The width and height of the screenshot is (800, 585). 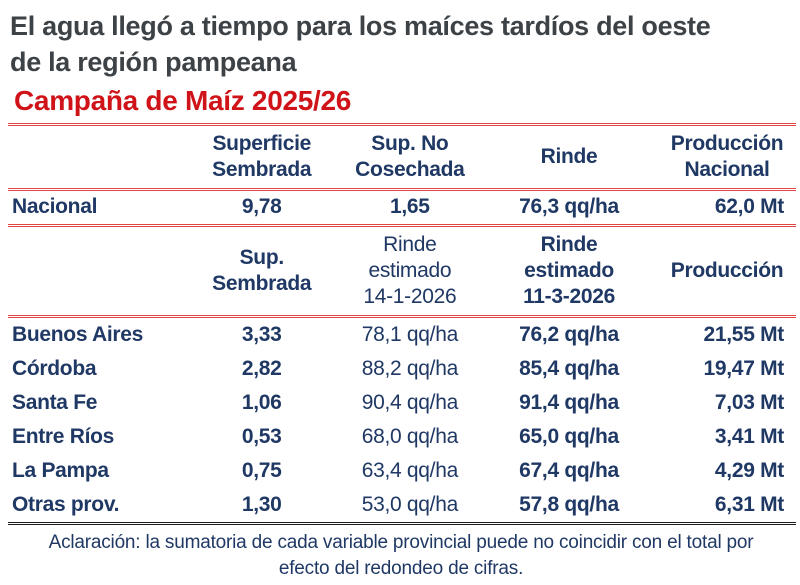 What do you see at coordinates (569, 157) in the screenshot?
I see `header-rinde: Rinde` at bounding box center [569, 157].